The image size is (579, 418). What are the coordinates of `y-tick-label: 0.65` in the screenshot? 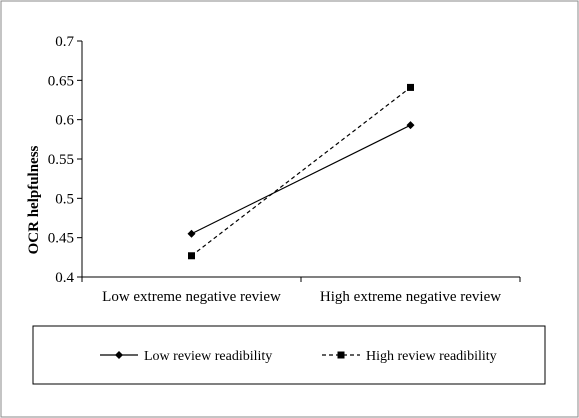 It's located at (61, 81).